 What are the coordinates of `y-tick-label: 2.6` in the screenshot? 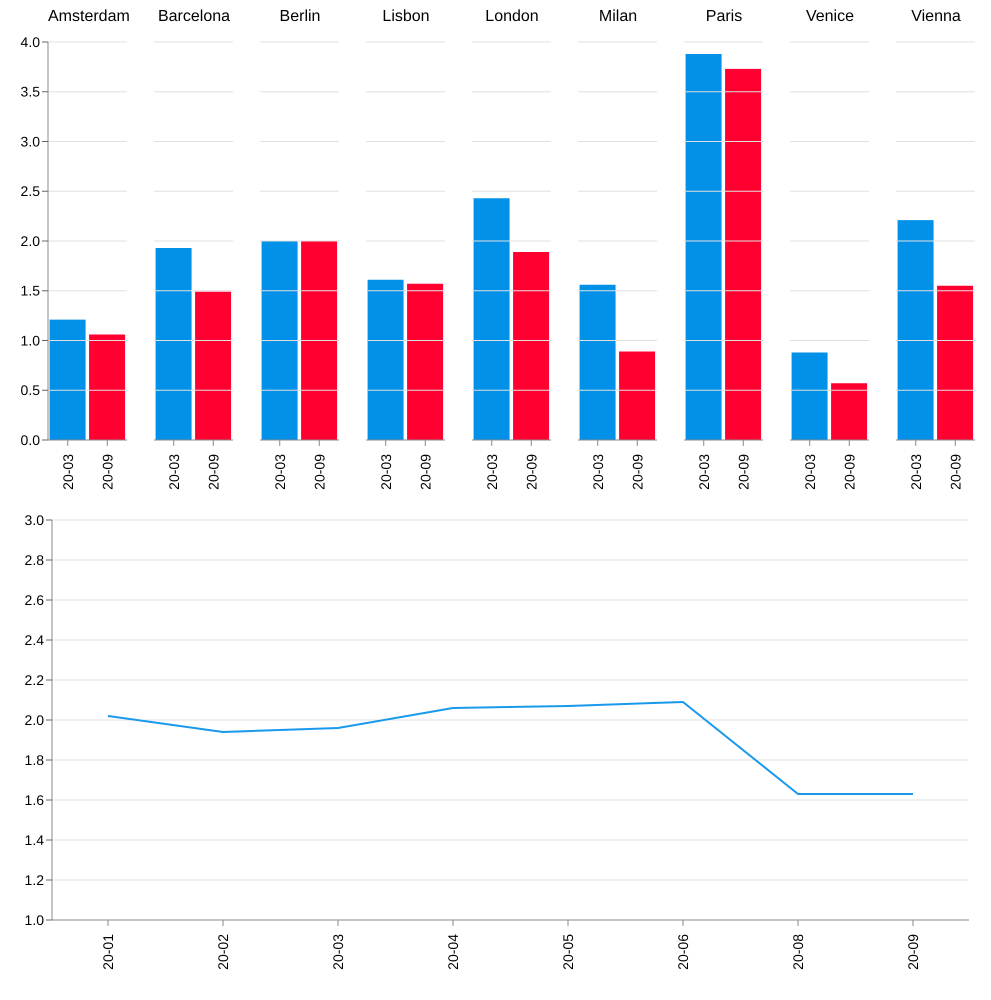 It's located at (34, 600).